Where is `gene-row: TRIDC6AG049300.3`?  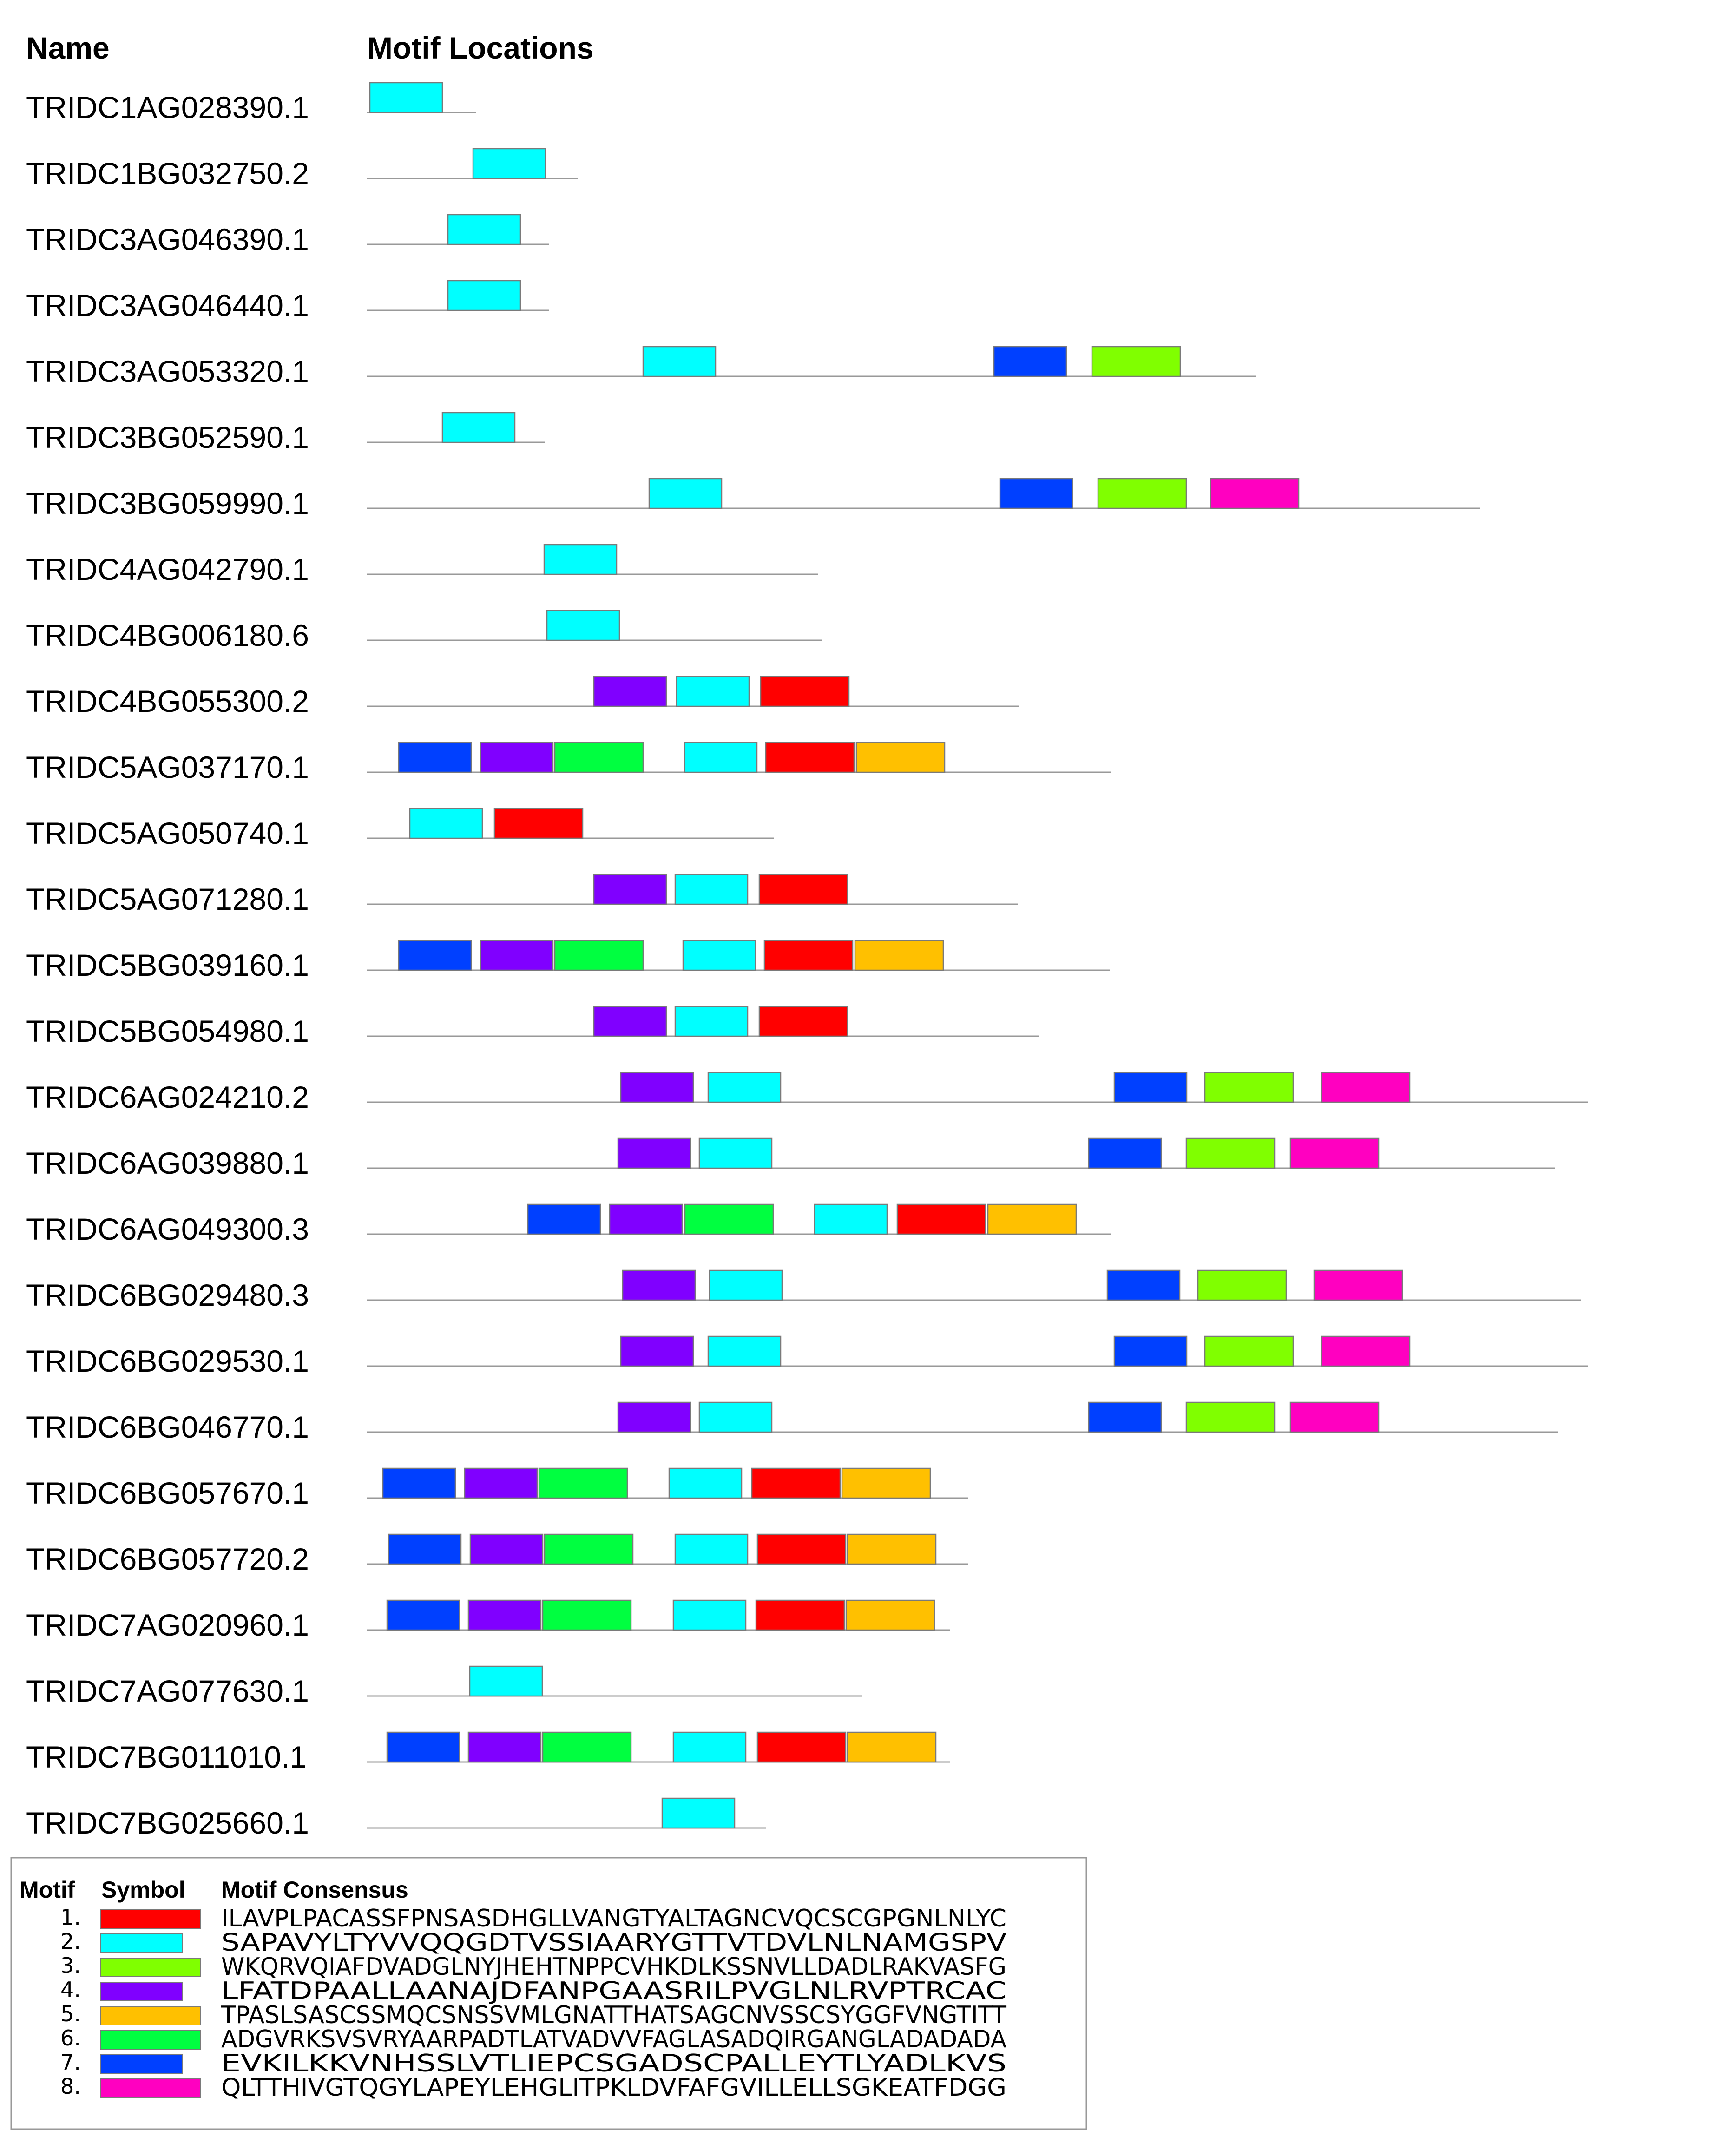
gene-row: TRIDC6AG049300.3 is located at coordinates (569, 1225).